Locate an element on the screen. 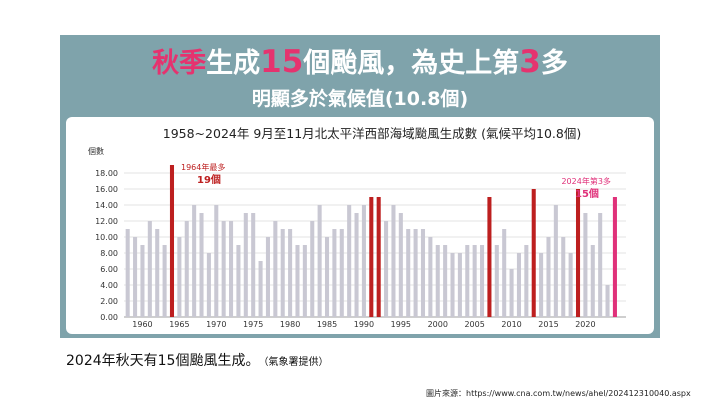  x-tick-label: 1975 is located at coordinates (253, 324).